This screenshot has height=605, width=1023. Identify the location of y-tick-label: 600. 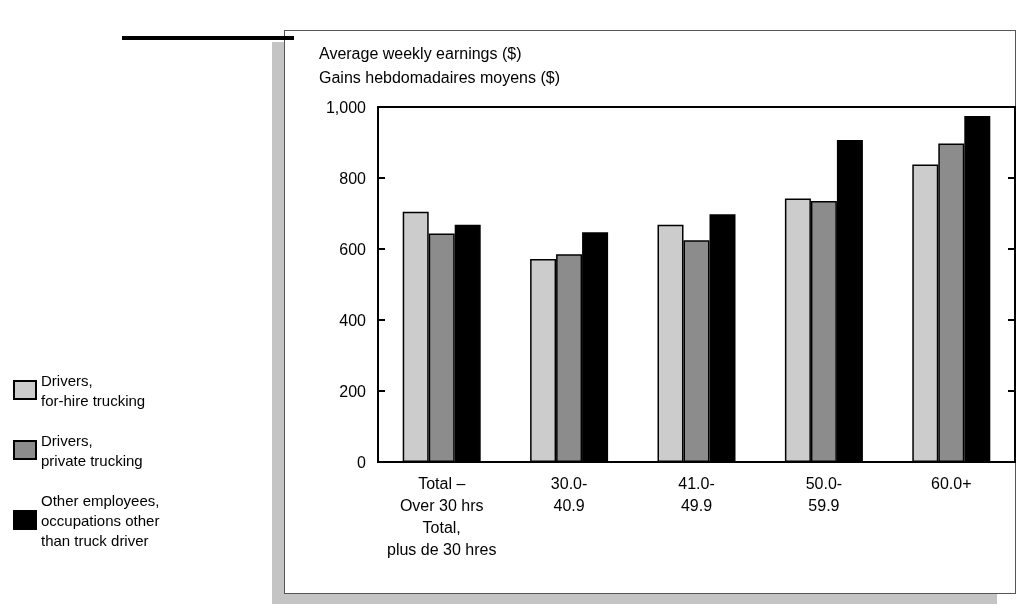
(353, 249).